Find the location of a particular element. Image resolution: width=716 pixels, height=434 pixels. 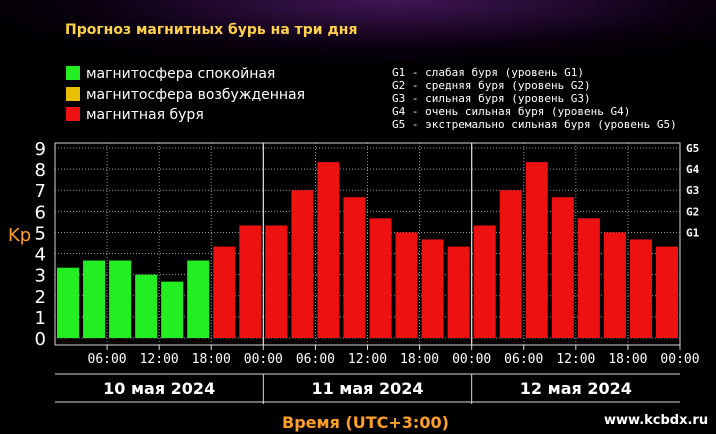

g-scale-tick-label: G2 is located at coordinates (692, 211).